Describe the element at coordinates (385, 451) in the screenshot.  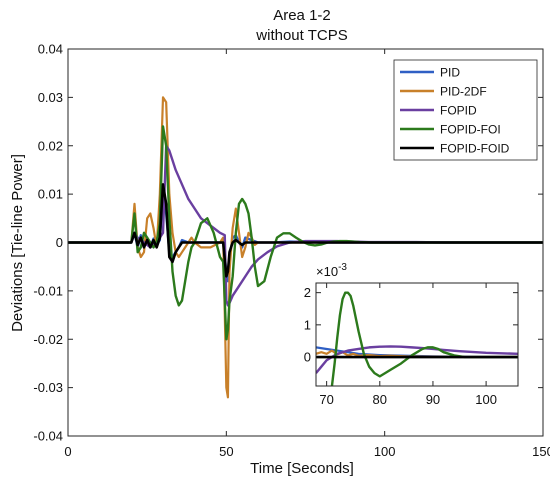
I see `main-x-tick-label: 100` at that location.